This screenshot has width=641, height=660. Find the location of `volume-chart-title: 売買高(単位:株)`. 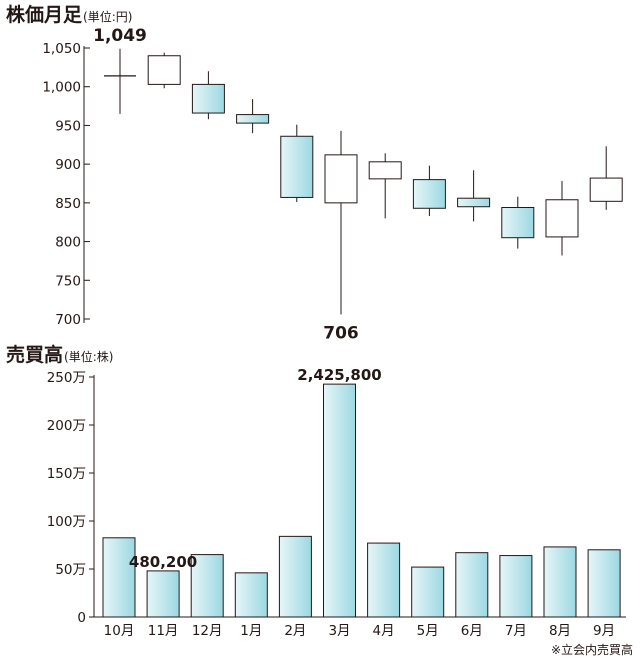

volume-chart-title: 売買高(単位:株) is located at coordinates (59, 355).